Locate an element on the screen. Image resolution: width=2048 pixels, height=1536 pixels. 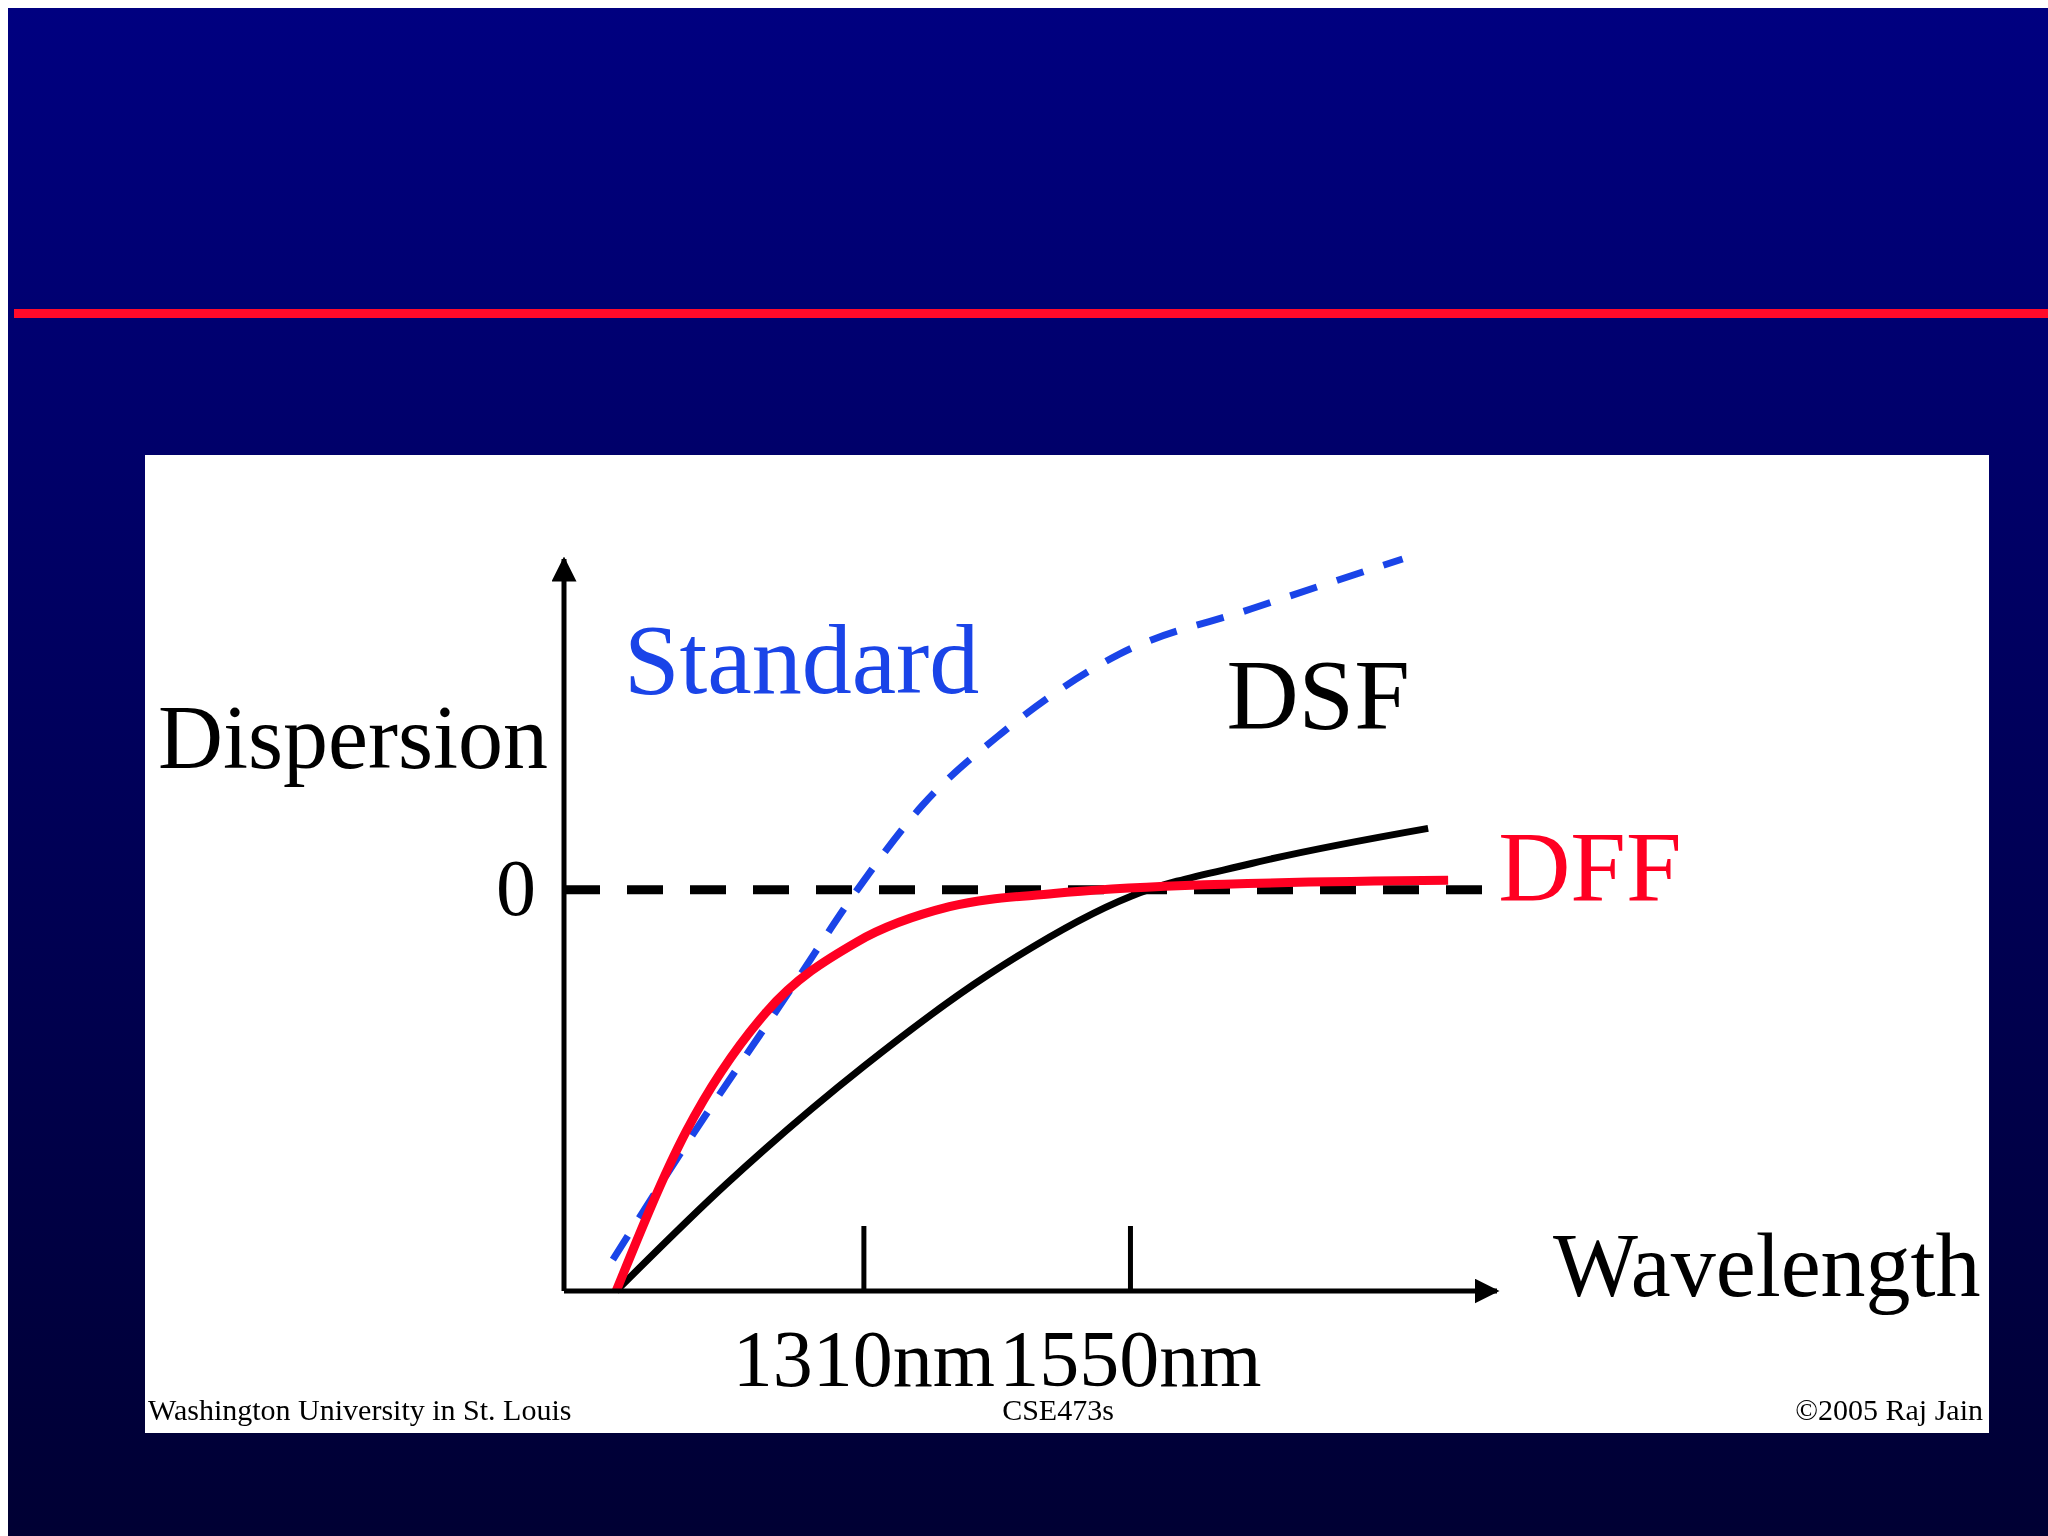
x-axis-title: Wavelength is located at coordinates (1767, 1265).